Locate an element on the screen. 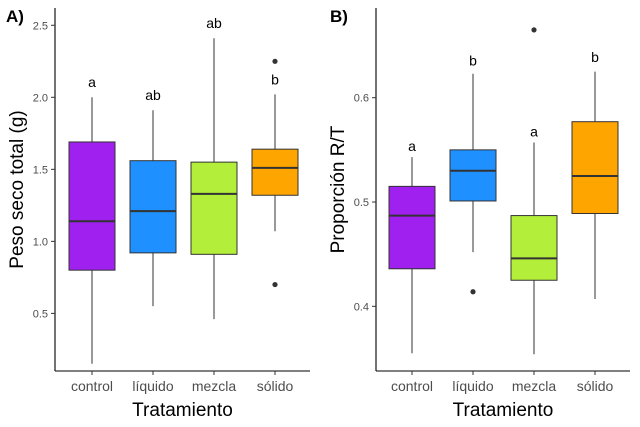 This screenshot has height=427, width=640. panel-b-solido-box is located at coordinates (595, 167).